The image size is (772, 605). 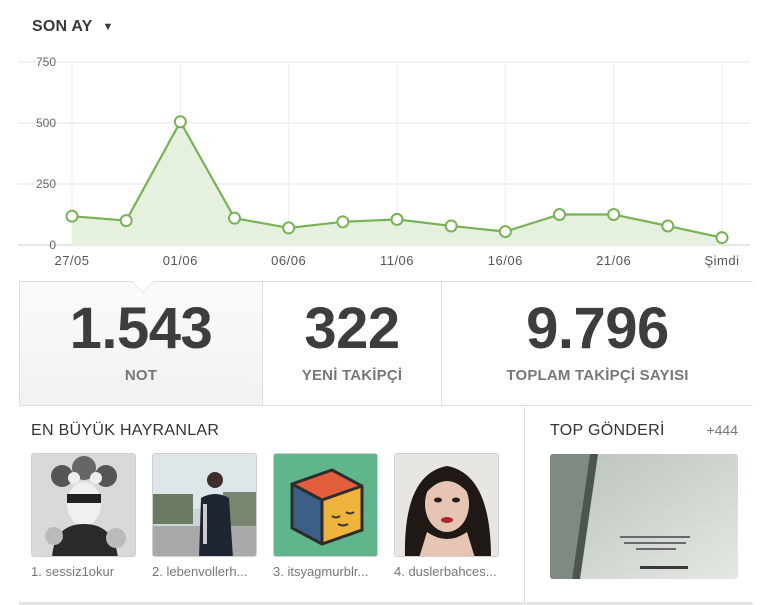 I want to click on y-tick-label: 500, so click(x=46, y=123).